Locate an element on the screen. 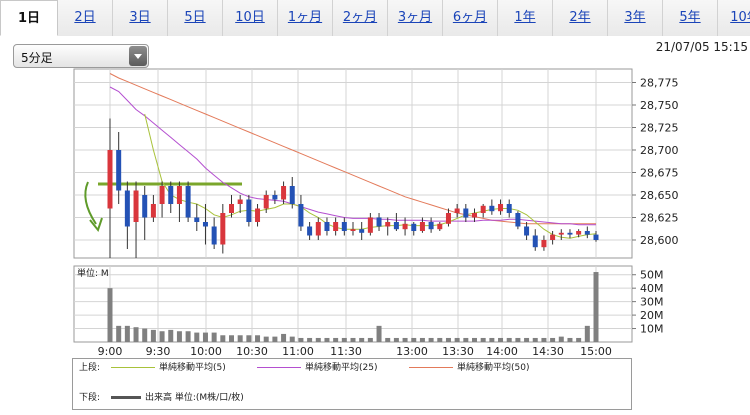  tab-13: 10年 is located at coordinates (734, 18).